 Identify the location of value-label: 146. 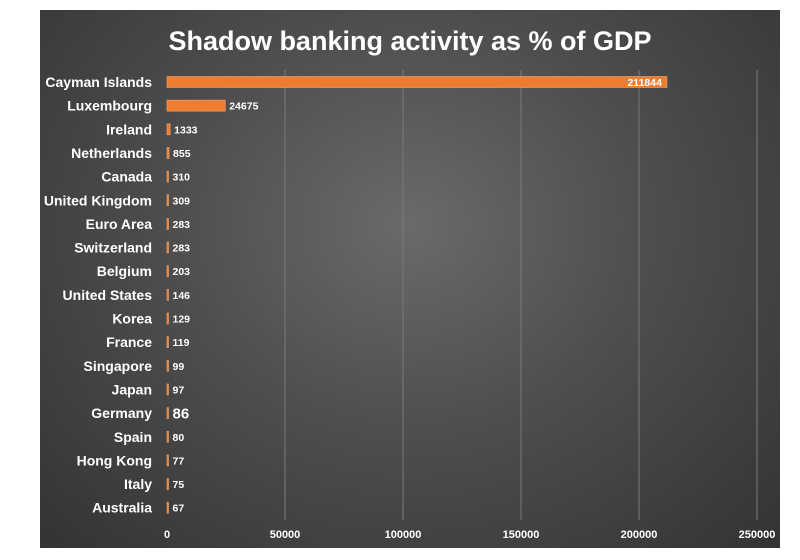
(182, 296).